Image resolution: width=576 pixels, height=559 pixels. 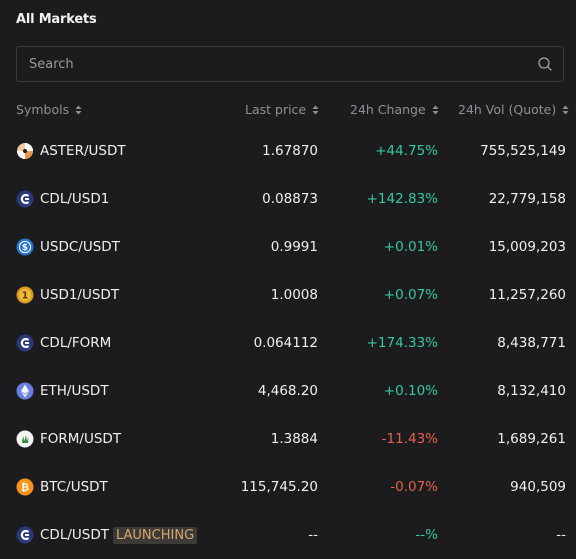 What do you see at coordinates (523, 151) in the screenshot?
I see `volume-value: 755,525,149` at bounding box center [523, 151].